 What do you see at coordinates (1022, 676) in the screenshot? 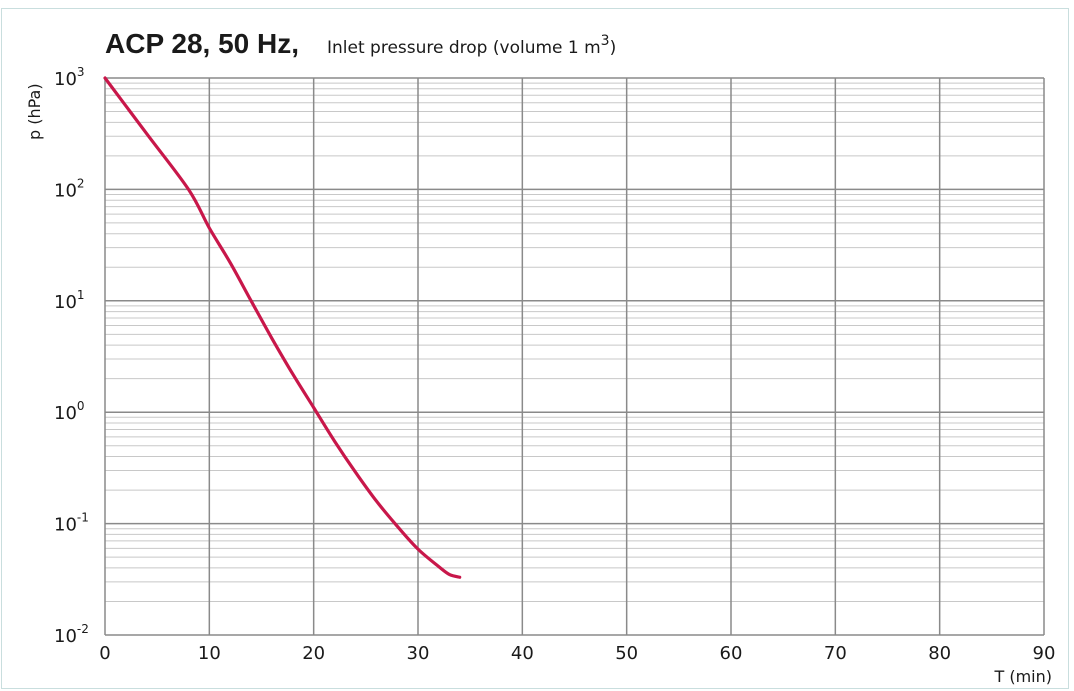
I see `x-axis-label: T (min)` at bounding box center [1022, 676].